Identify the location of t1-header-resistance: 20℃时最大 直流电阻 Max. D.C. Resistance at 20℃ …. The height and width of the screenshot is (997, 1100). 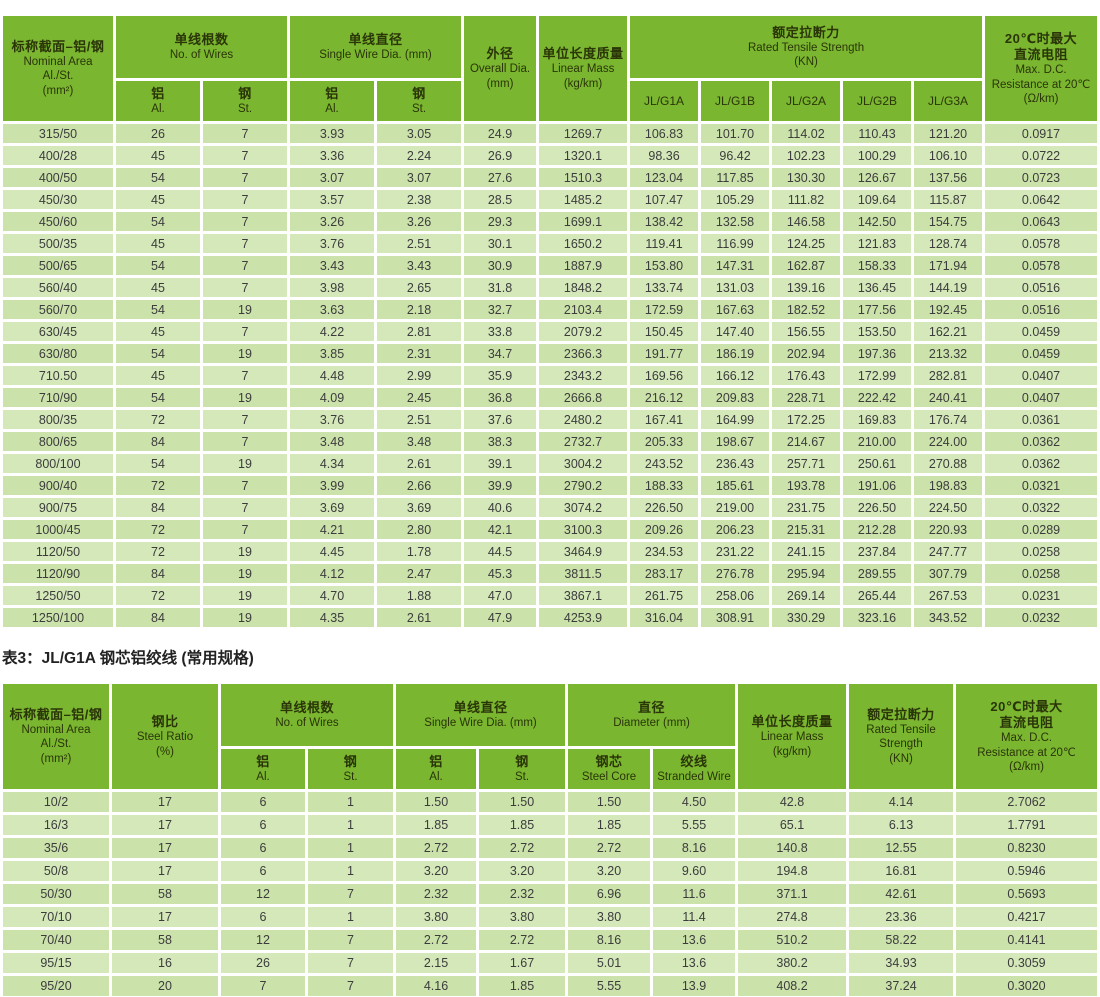
(1041, 68).